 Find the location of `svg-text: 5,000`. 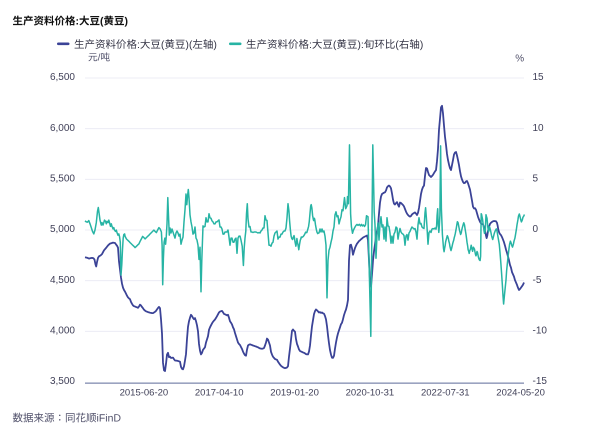

svg-text: 5,000 is located at coordinates (62, 229).